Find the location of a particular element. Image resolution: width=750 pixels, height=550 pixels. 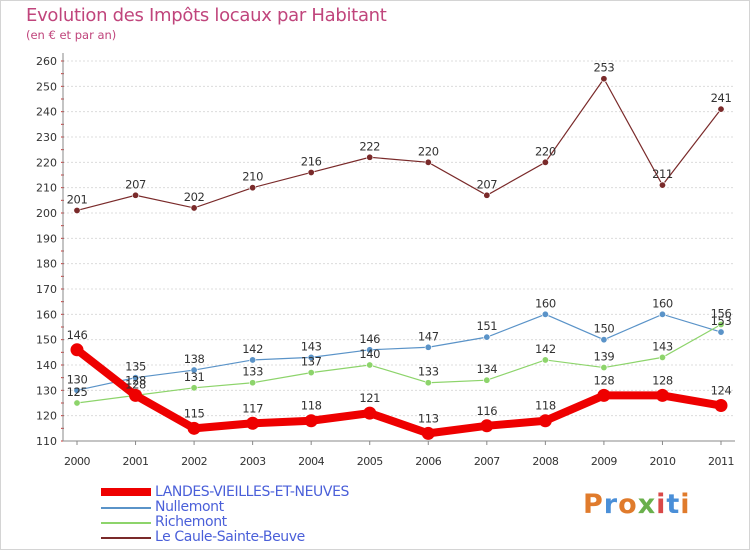

data-label: 130 is located at coordinates (77, 379).